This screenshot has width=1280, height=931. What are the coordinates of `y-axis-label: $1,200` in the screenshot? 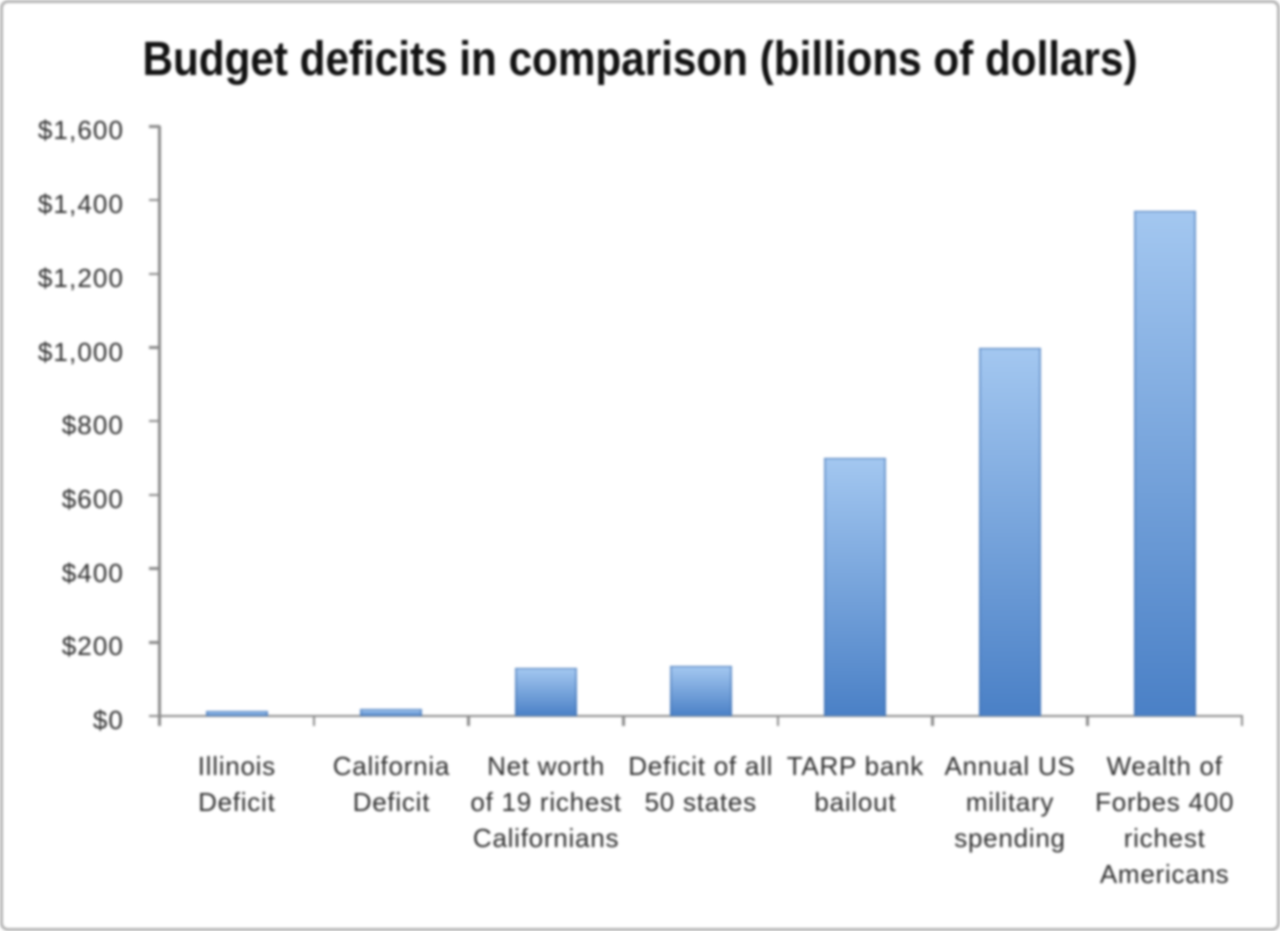 It's located at (80, 277).